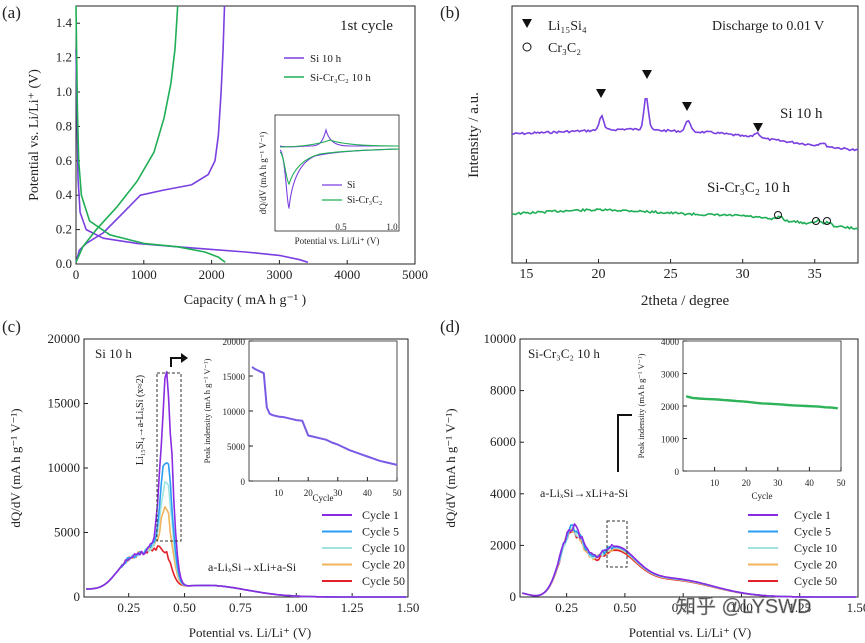 The image size is (865, 643). I want to click on inset-c-y-tick-label: 0, so click(243, 482).